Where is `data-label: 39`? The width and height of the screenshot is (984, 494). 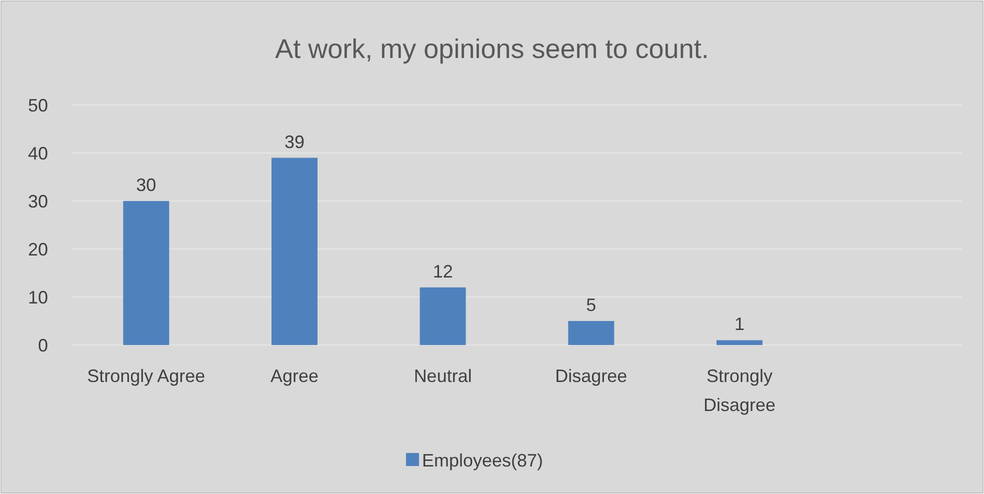 data-label: 39 is located at coordinates (294, 142).